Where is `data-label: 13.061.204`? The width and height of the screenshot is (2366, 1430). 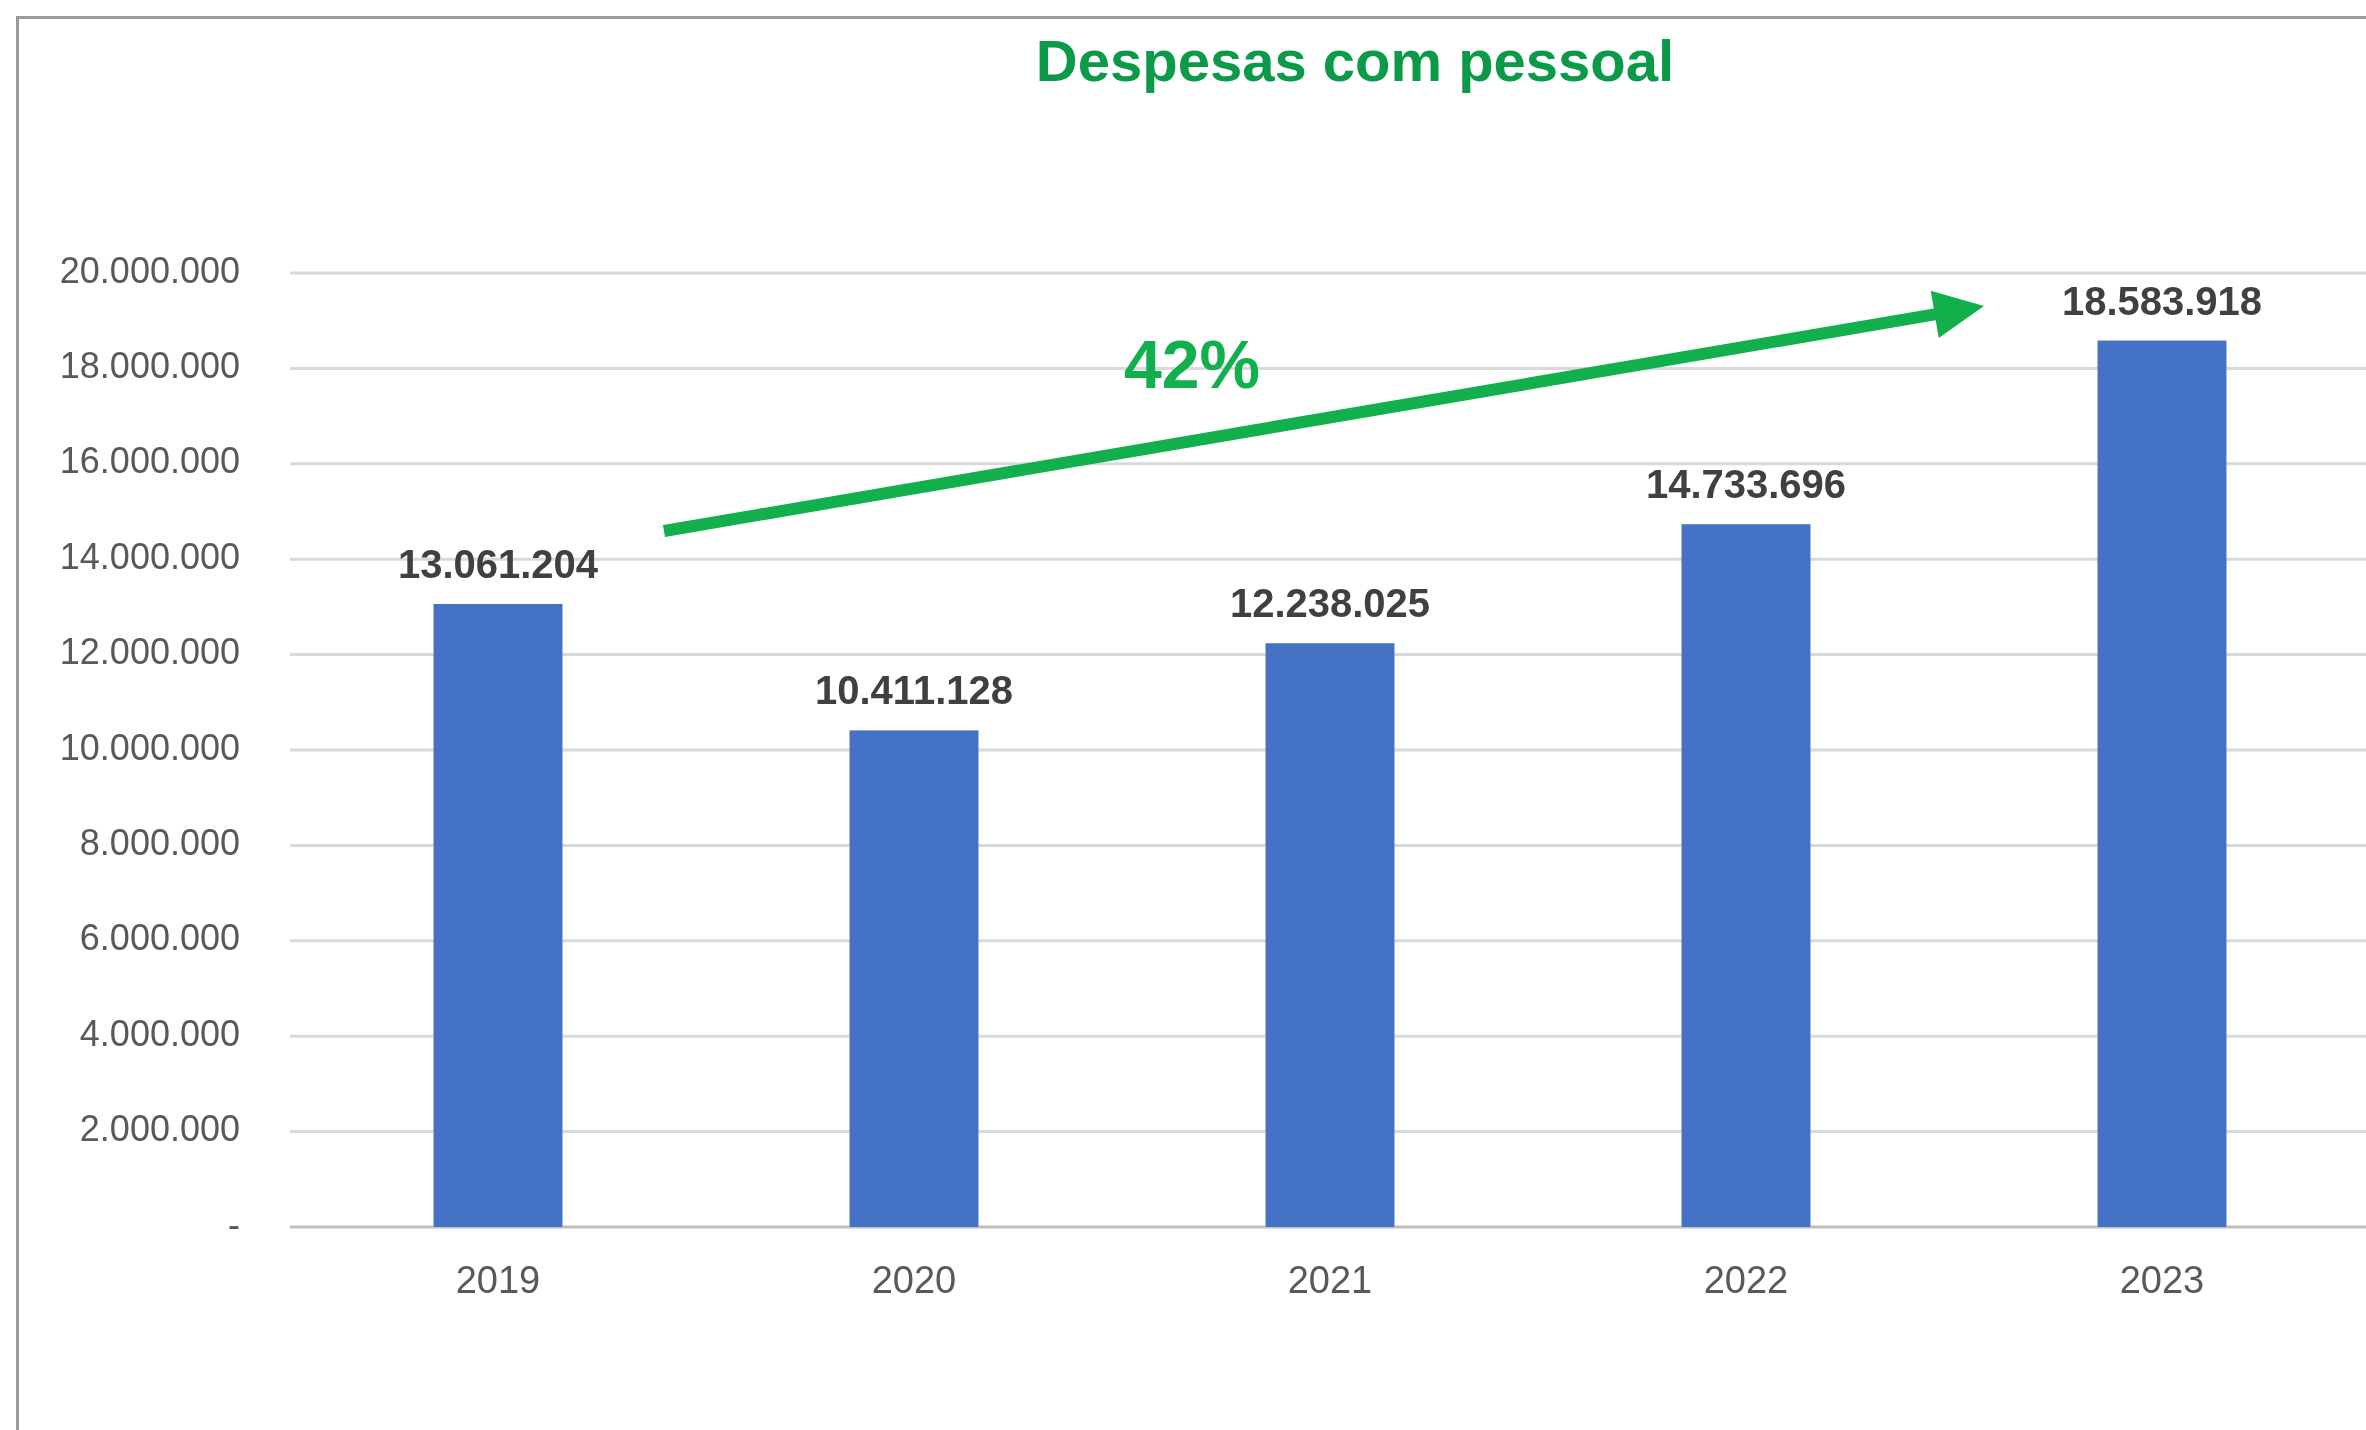
data-label: 13.061.204 is located at coordinates (498, 563).